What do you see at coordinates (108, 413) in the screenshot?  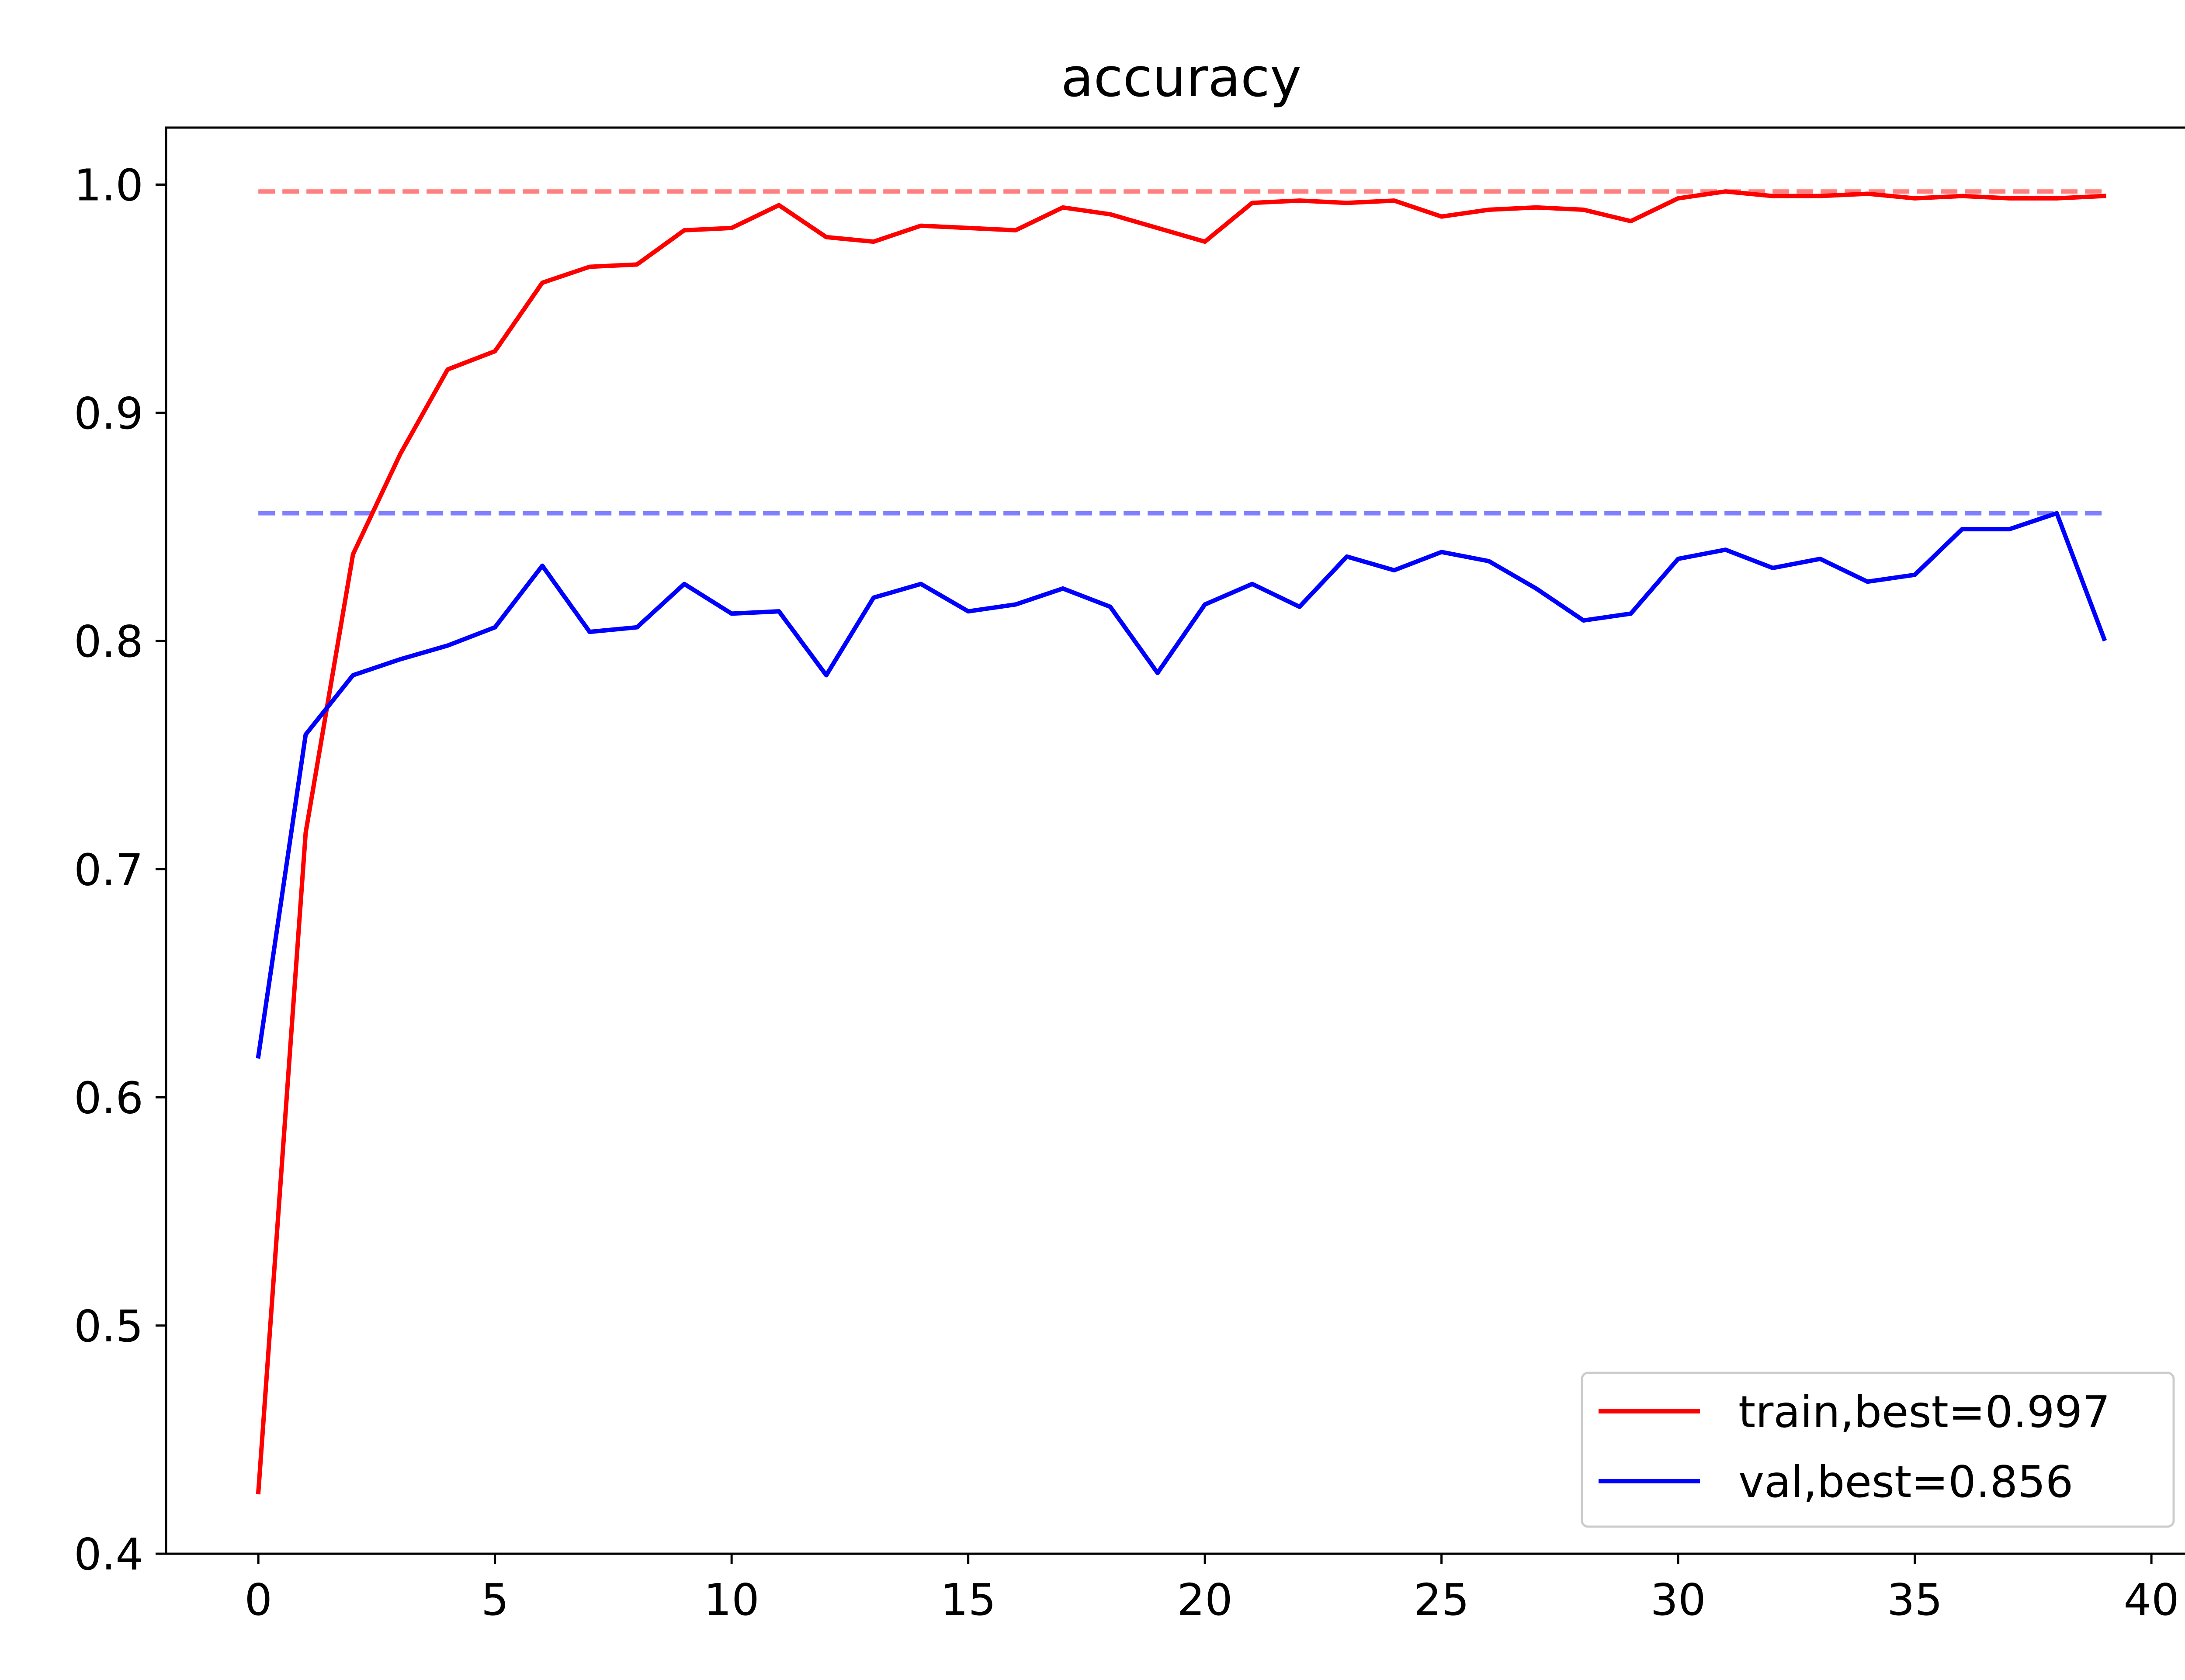 I see `y-tick-label: 0.9` at bounding box center [108, 413].